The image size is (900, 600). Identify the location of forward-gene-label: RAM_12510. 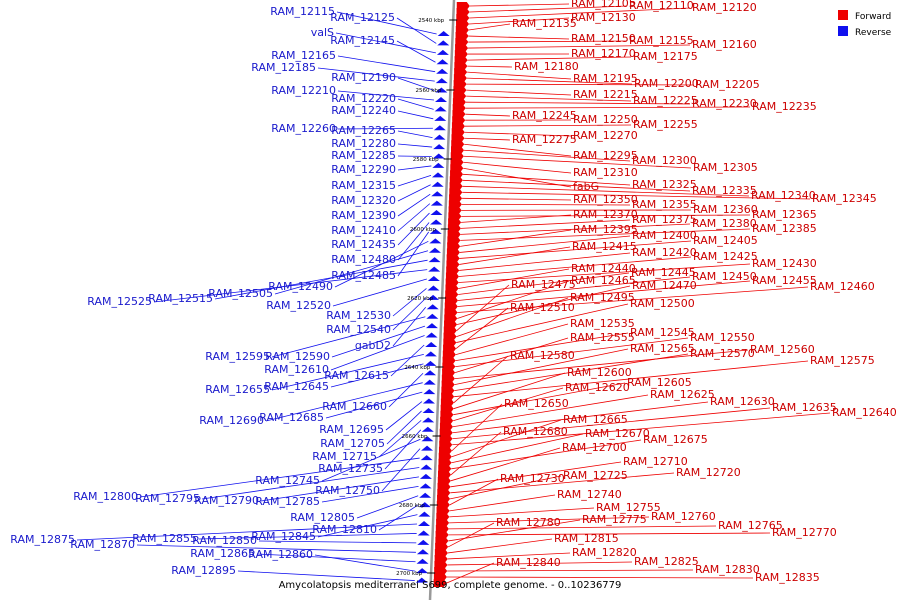
(542, 307).